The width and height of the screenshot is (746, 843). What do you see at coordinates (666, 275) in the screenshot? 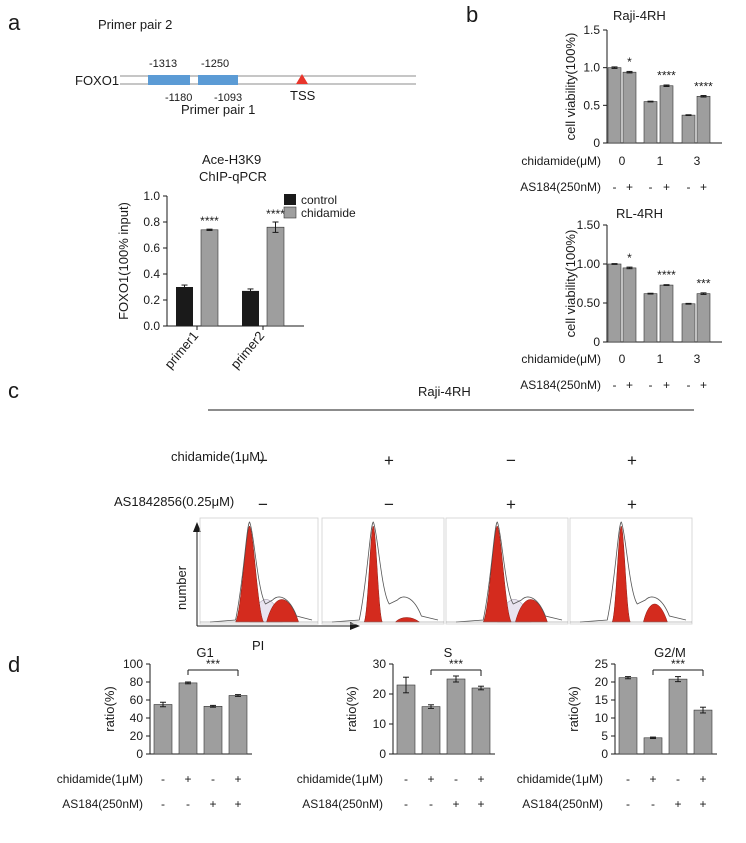
I see `chart-b2-significance: ****` at bounding box center [666, 275].